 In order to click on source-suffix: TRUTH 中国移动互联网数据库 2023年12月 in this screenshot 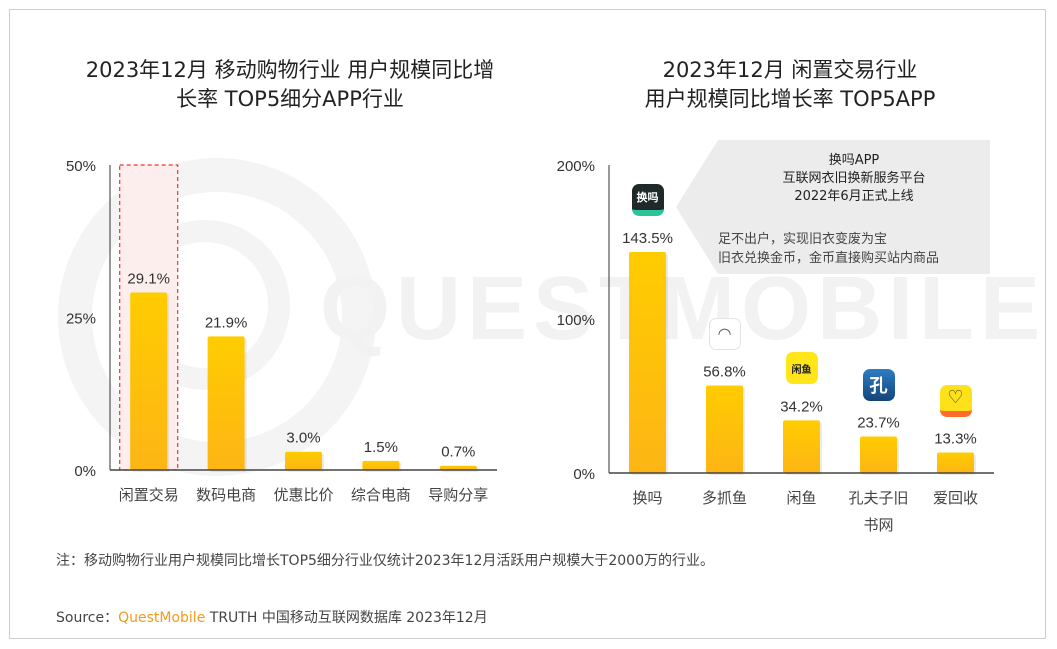, I will do `click(346, 618)`.